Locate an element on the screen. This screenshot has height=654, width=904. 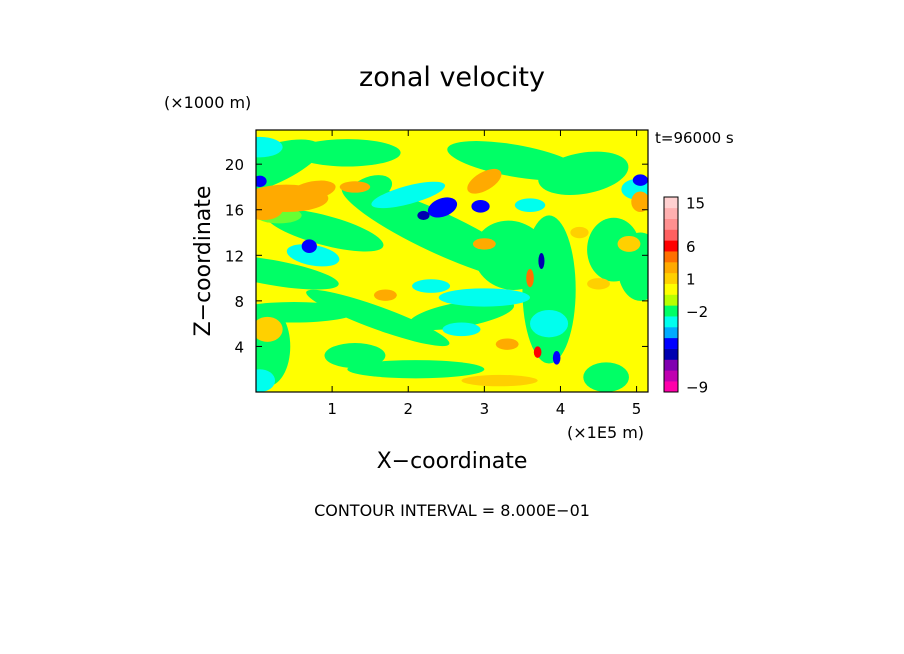
chart-title: zonal velocity is located at coordinates (452, 77).